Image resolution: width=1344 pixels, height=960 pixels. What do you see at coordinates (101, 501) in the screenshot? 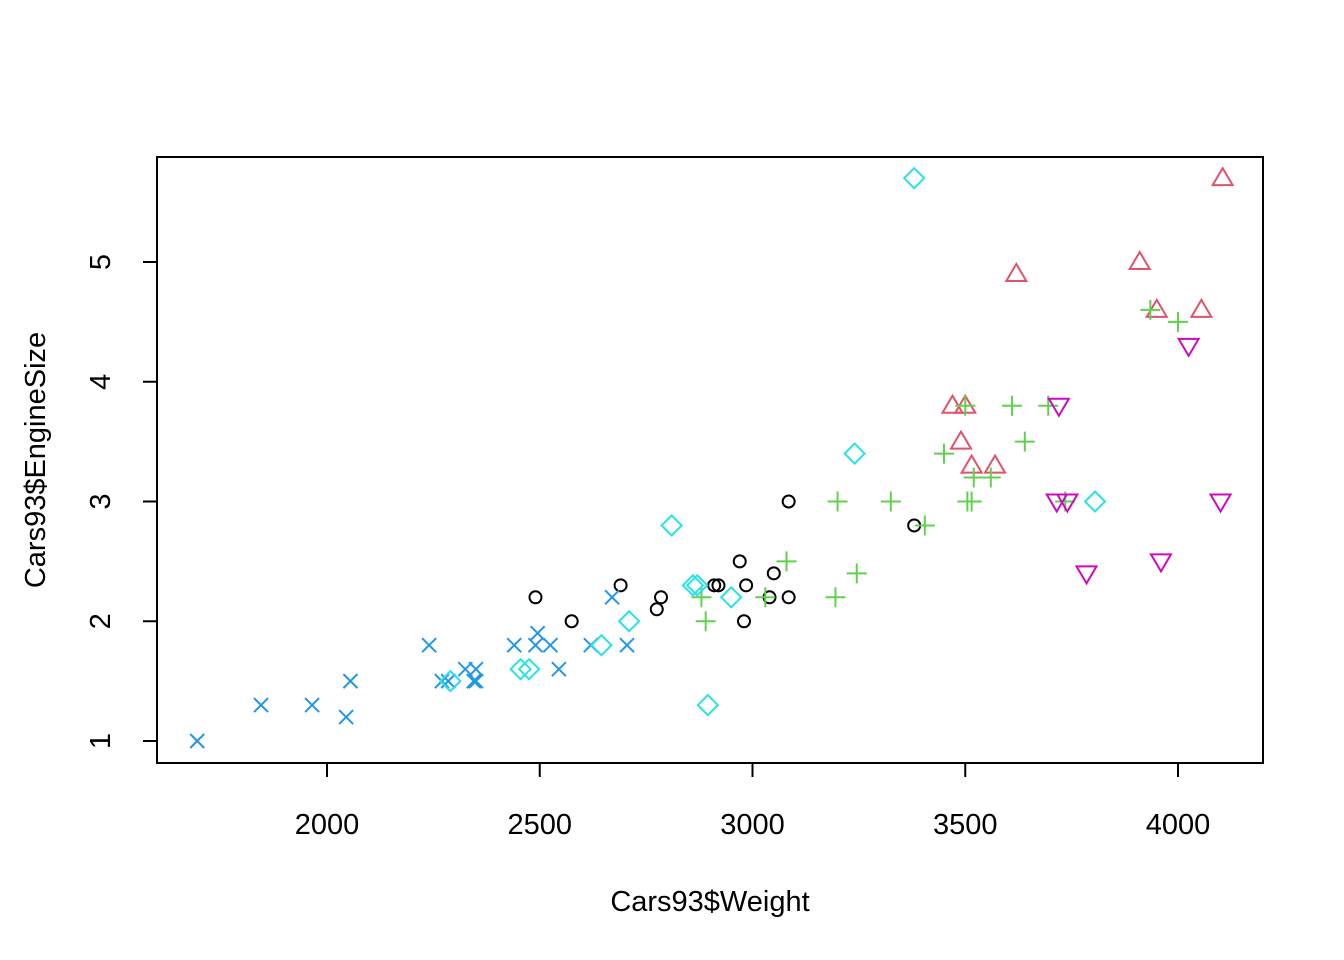
I see `y-tick-label: 3` at bounding box center [101, 501].